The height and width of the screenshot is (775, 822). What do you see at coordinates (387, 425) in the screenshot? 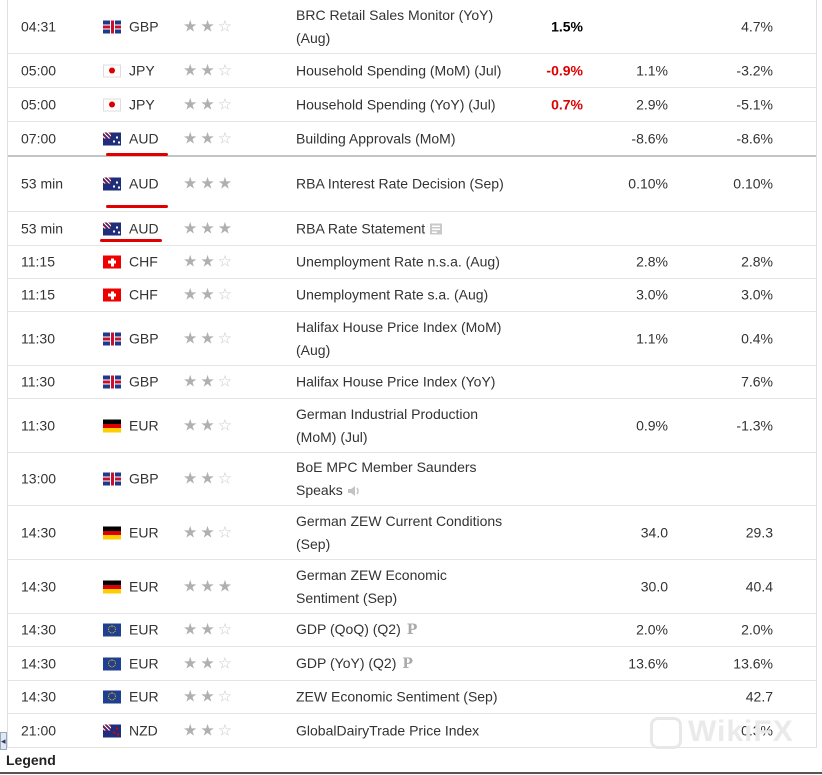
I see `event-link: German Industrial Production (MoM) (Jul)` at bounding box center [387, 425].